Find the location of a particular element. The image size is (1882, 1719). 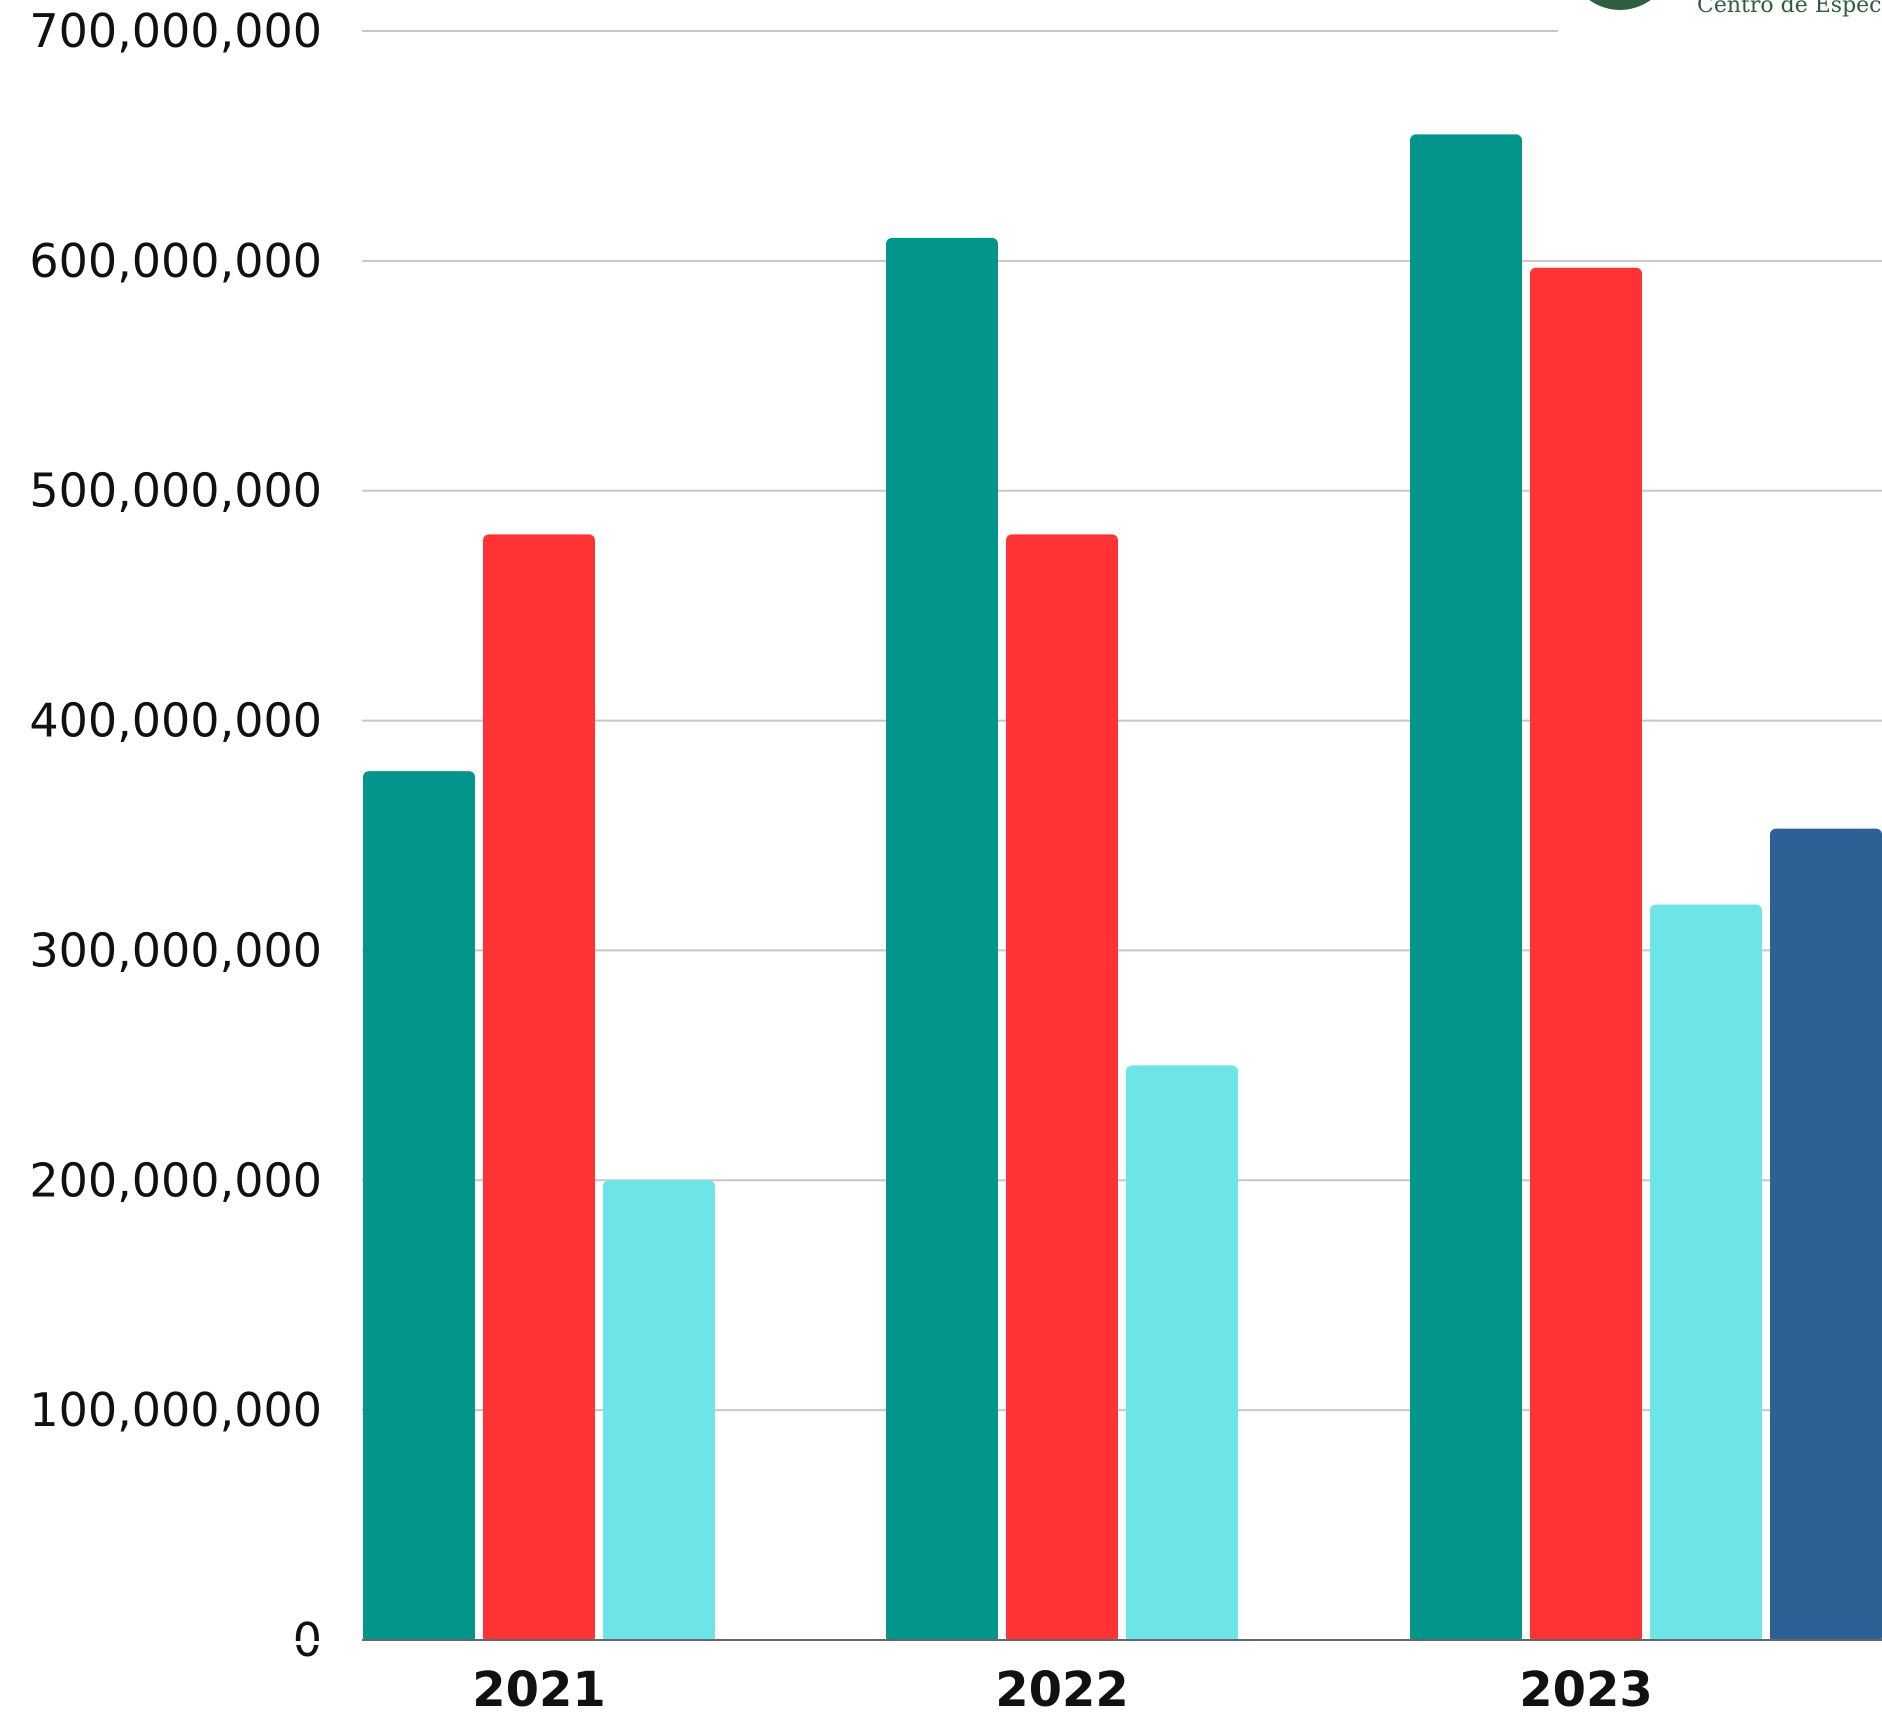

y-tick-label: 500,000,000 is located at coordinates (175, 491).